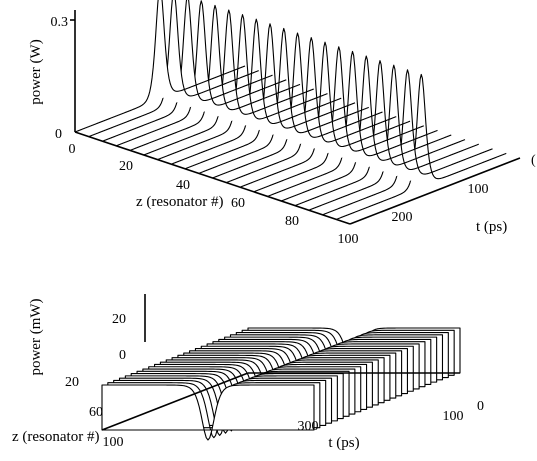 This screenshot has height=461, width=537. Describe the element at coordinates (175, 401) in the screenshot. I see `bottom-x-axis` at that location.